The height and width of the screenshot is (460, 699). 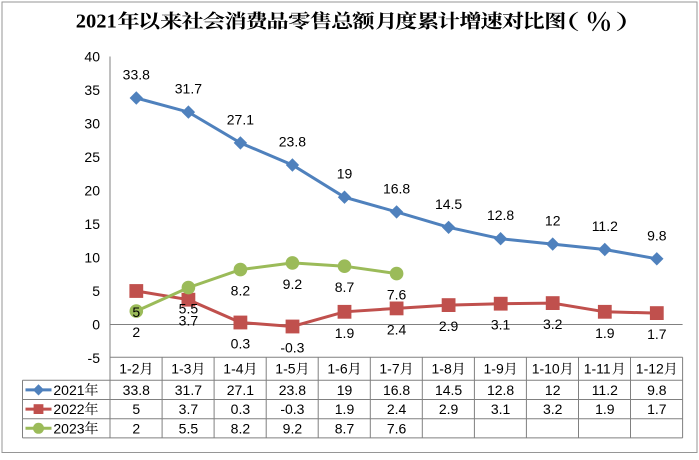 I want to click on svg-text: 1-10, so click(x=546, y=369).